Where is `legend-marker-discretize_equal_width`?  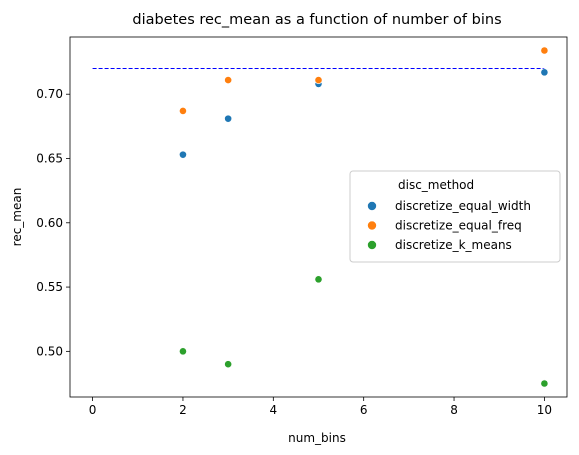 legend-marker-discretize_equal_width is located at coordinates (372, 206).